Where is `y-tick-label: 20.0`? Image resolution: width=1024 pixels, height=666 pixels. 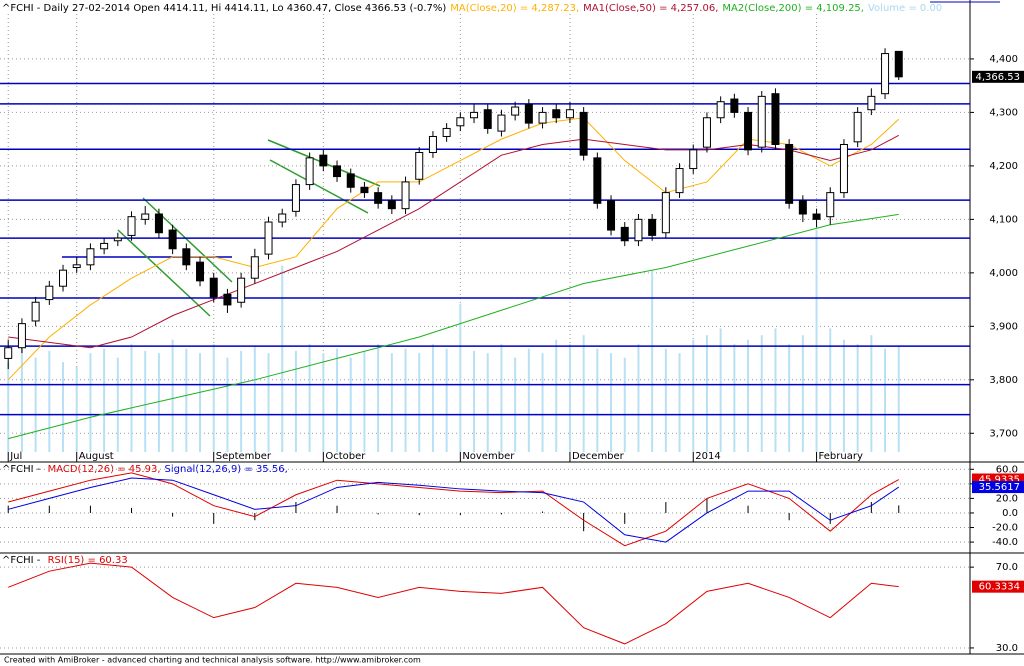
y-tick-label: 20.0 is located at coordinates (1007, 498).